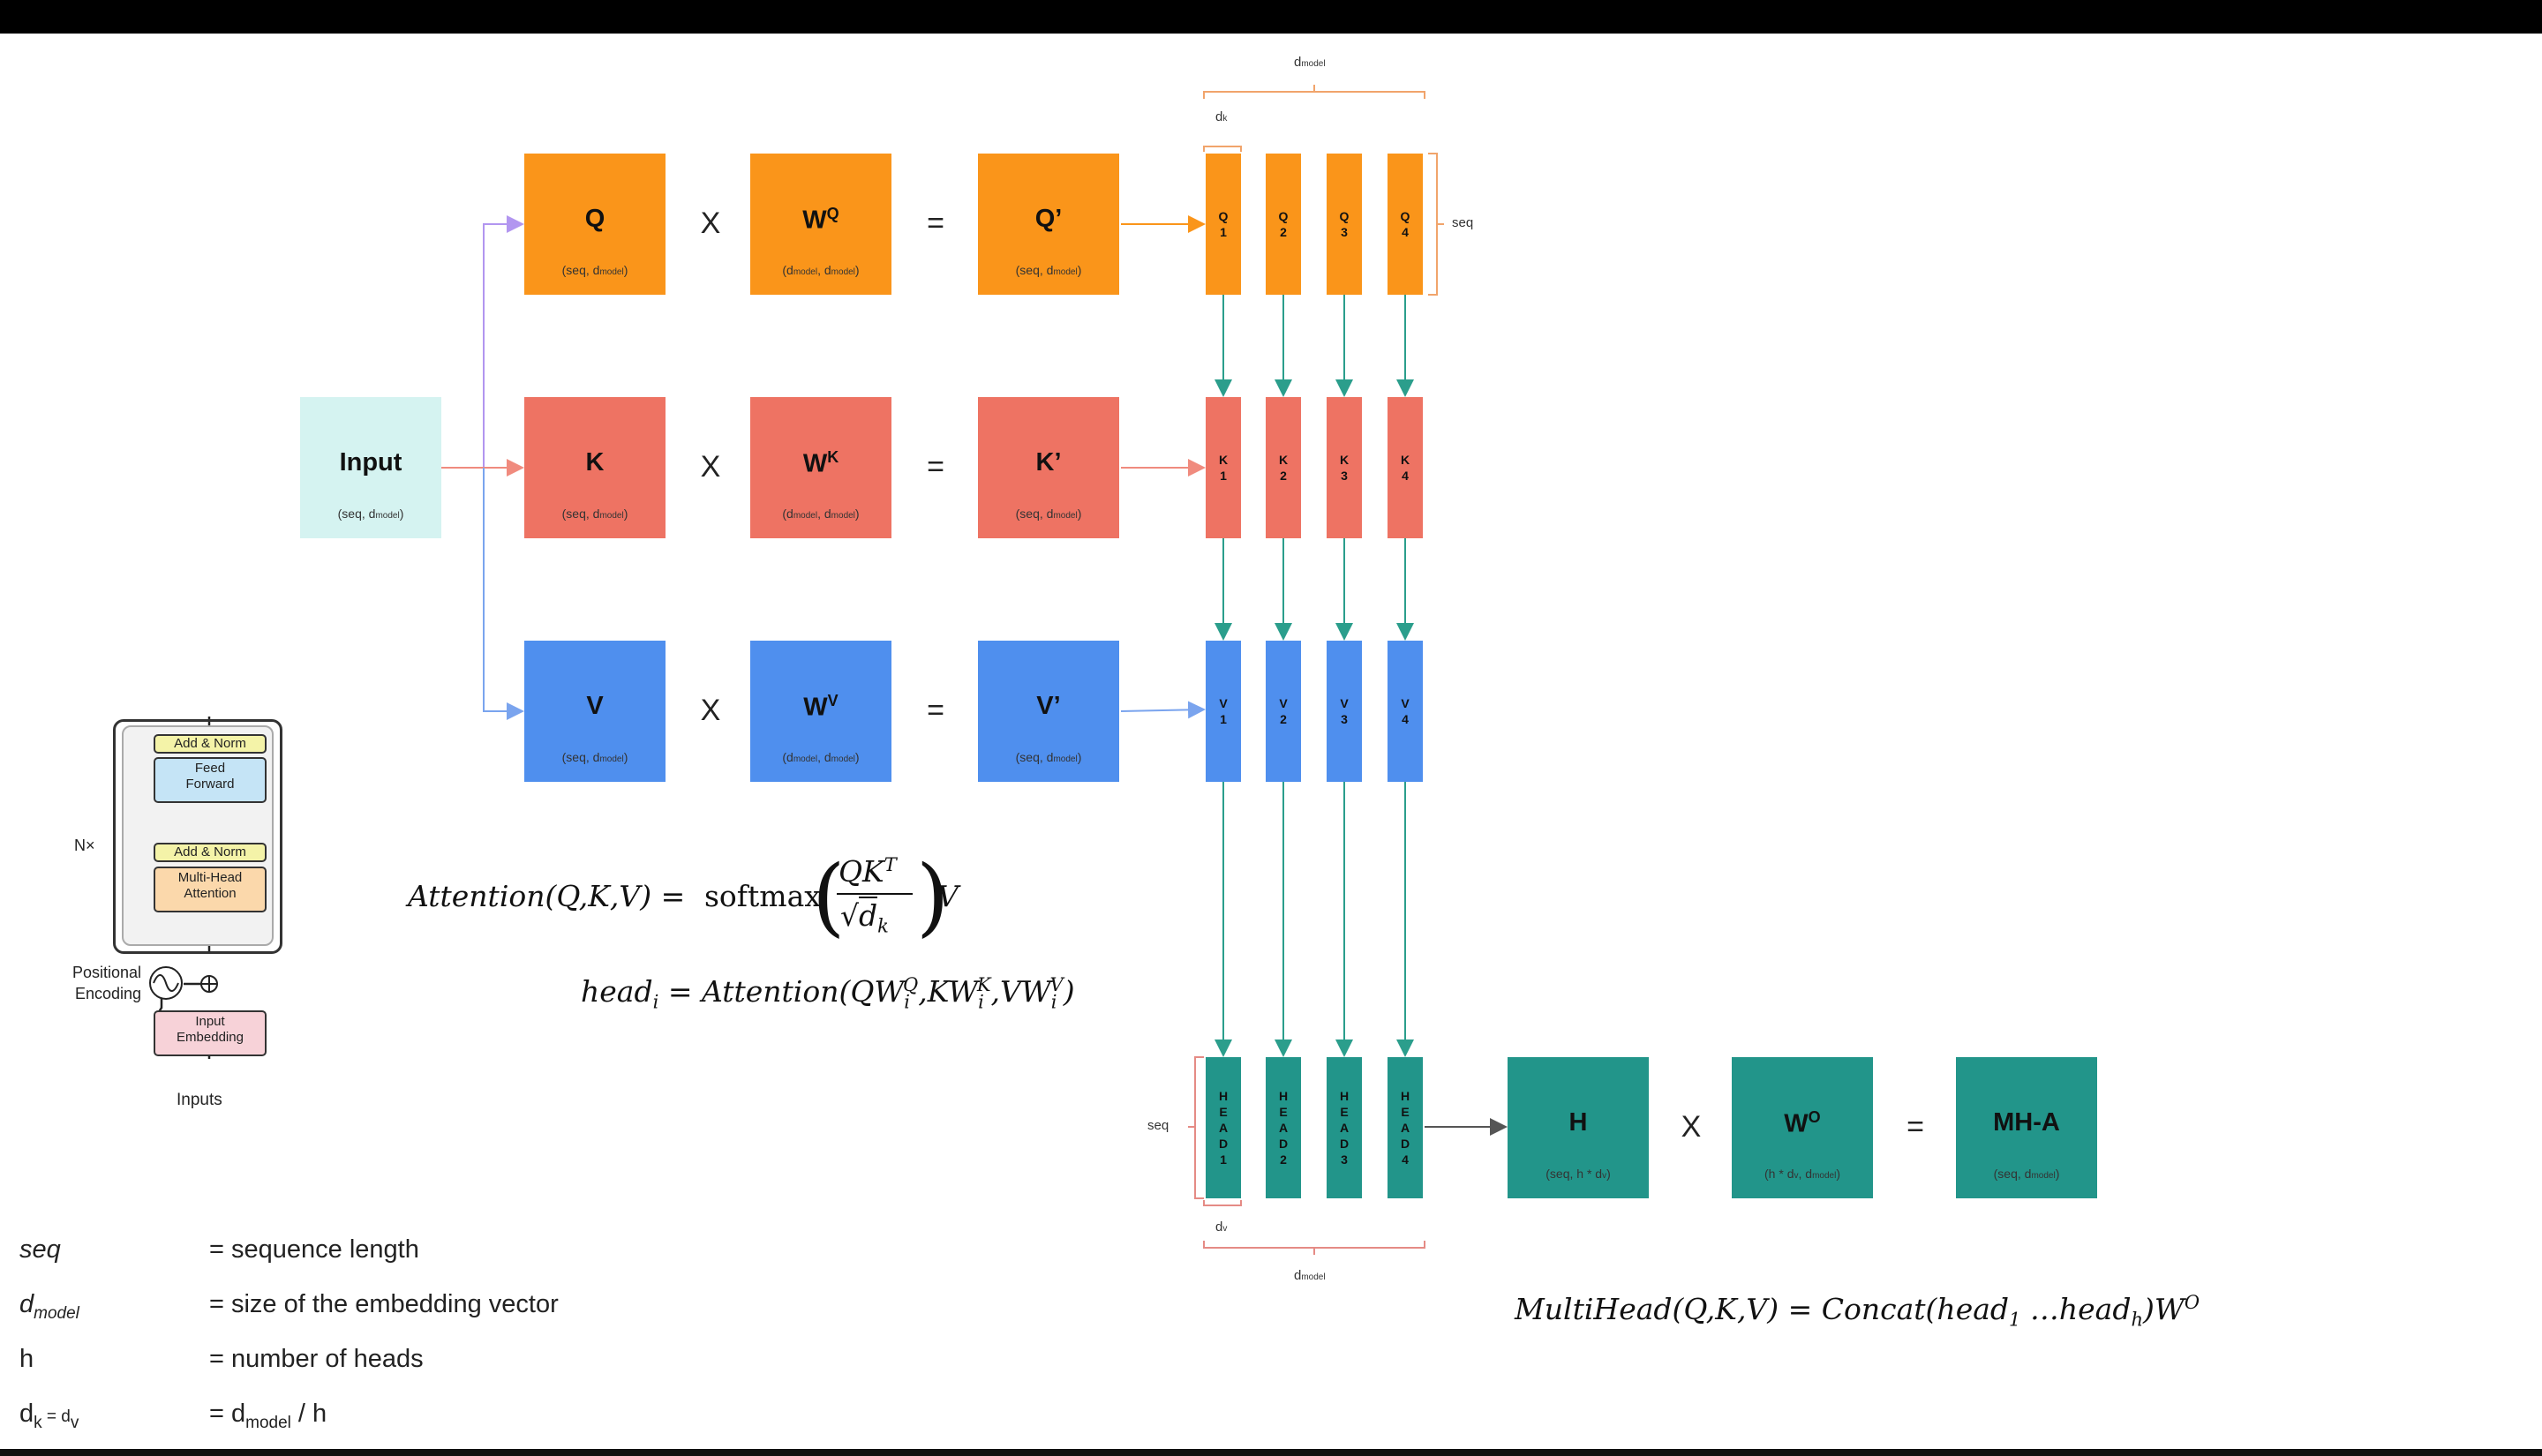 This screenshot has height=1456, width=2542. What do you see at coordinates (210, 744) in the screenshot?
I see `add-norm-top: Add & Norm` at bounding box center [210, 744].